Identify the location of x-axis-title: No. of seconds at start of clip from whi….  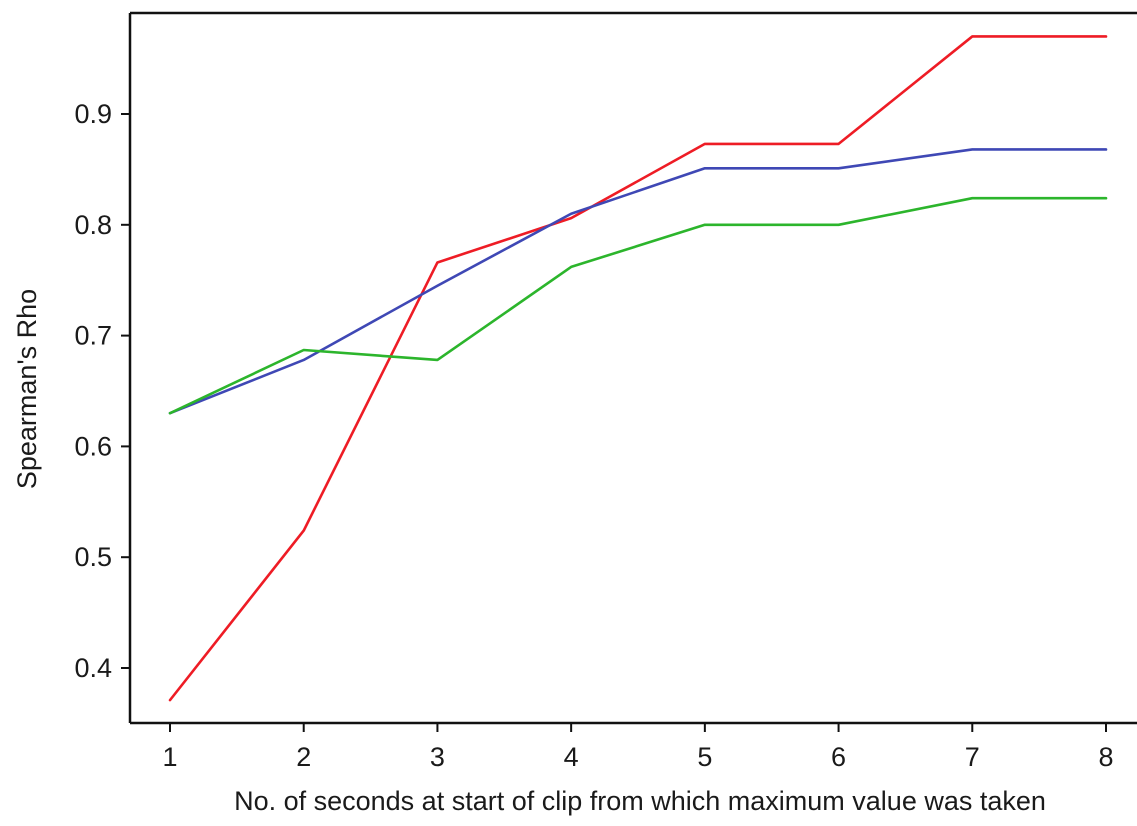
(640, 801).